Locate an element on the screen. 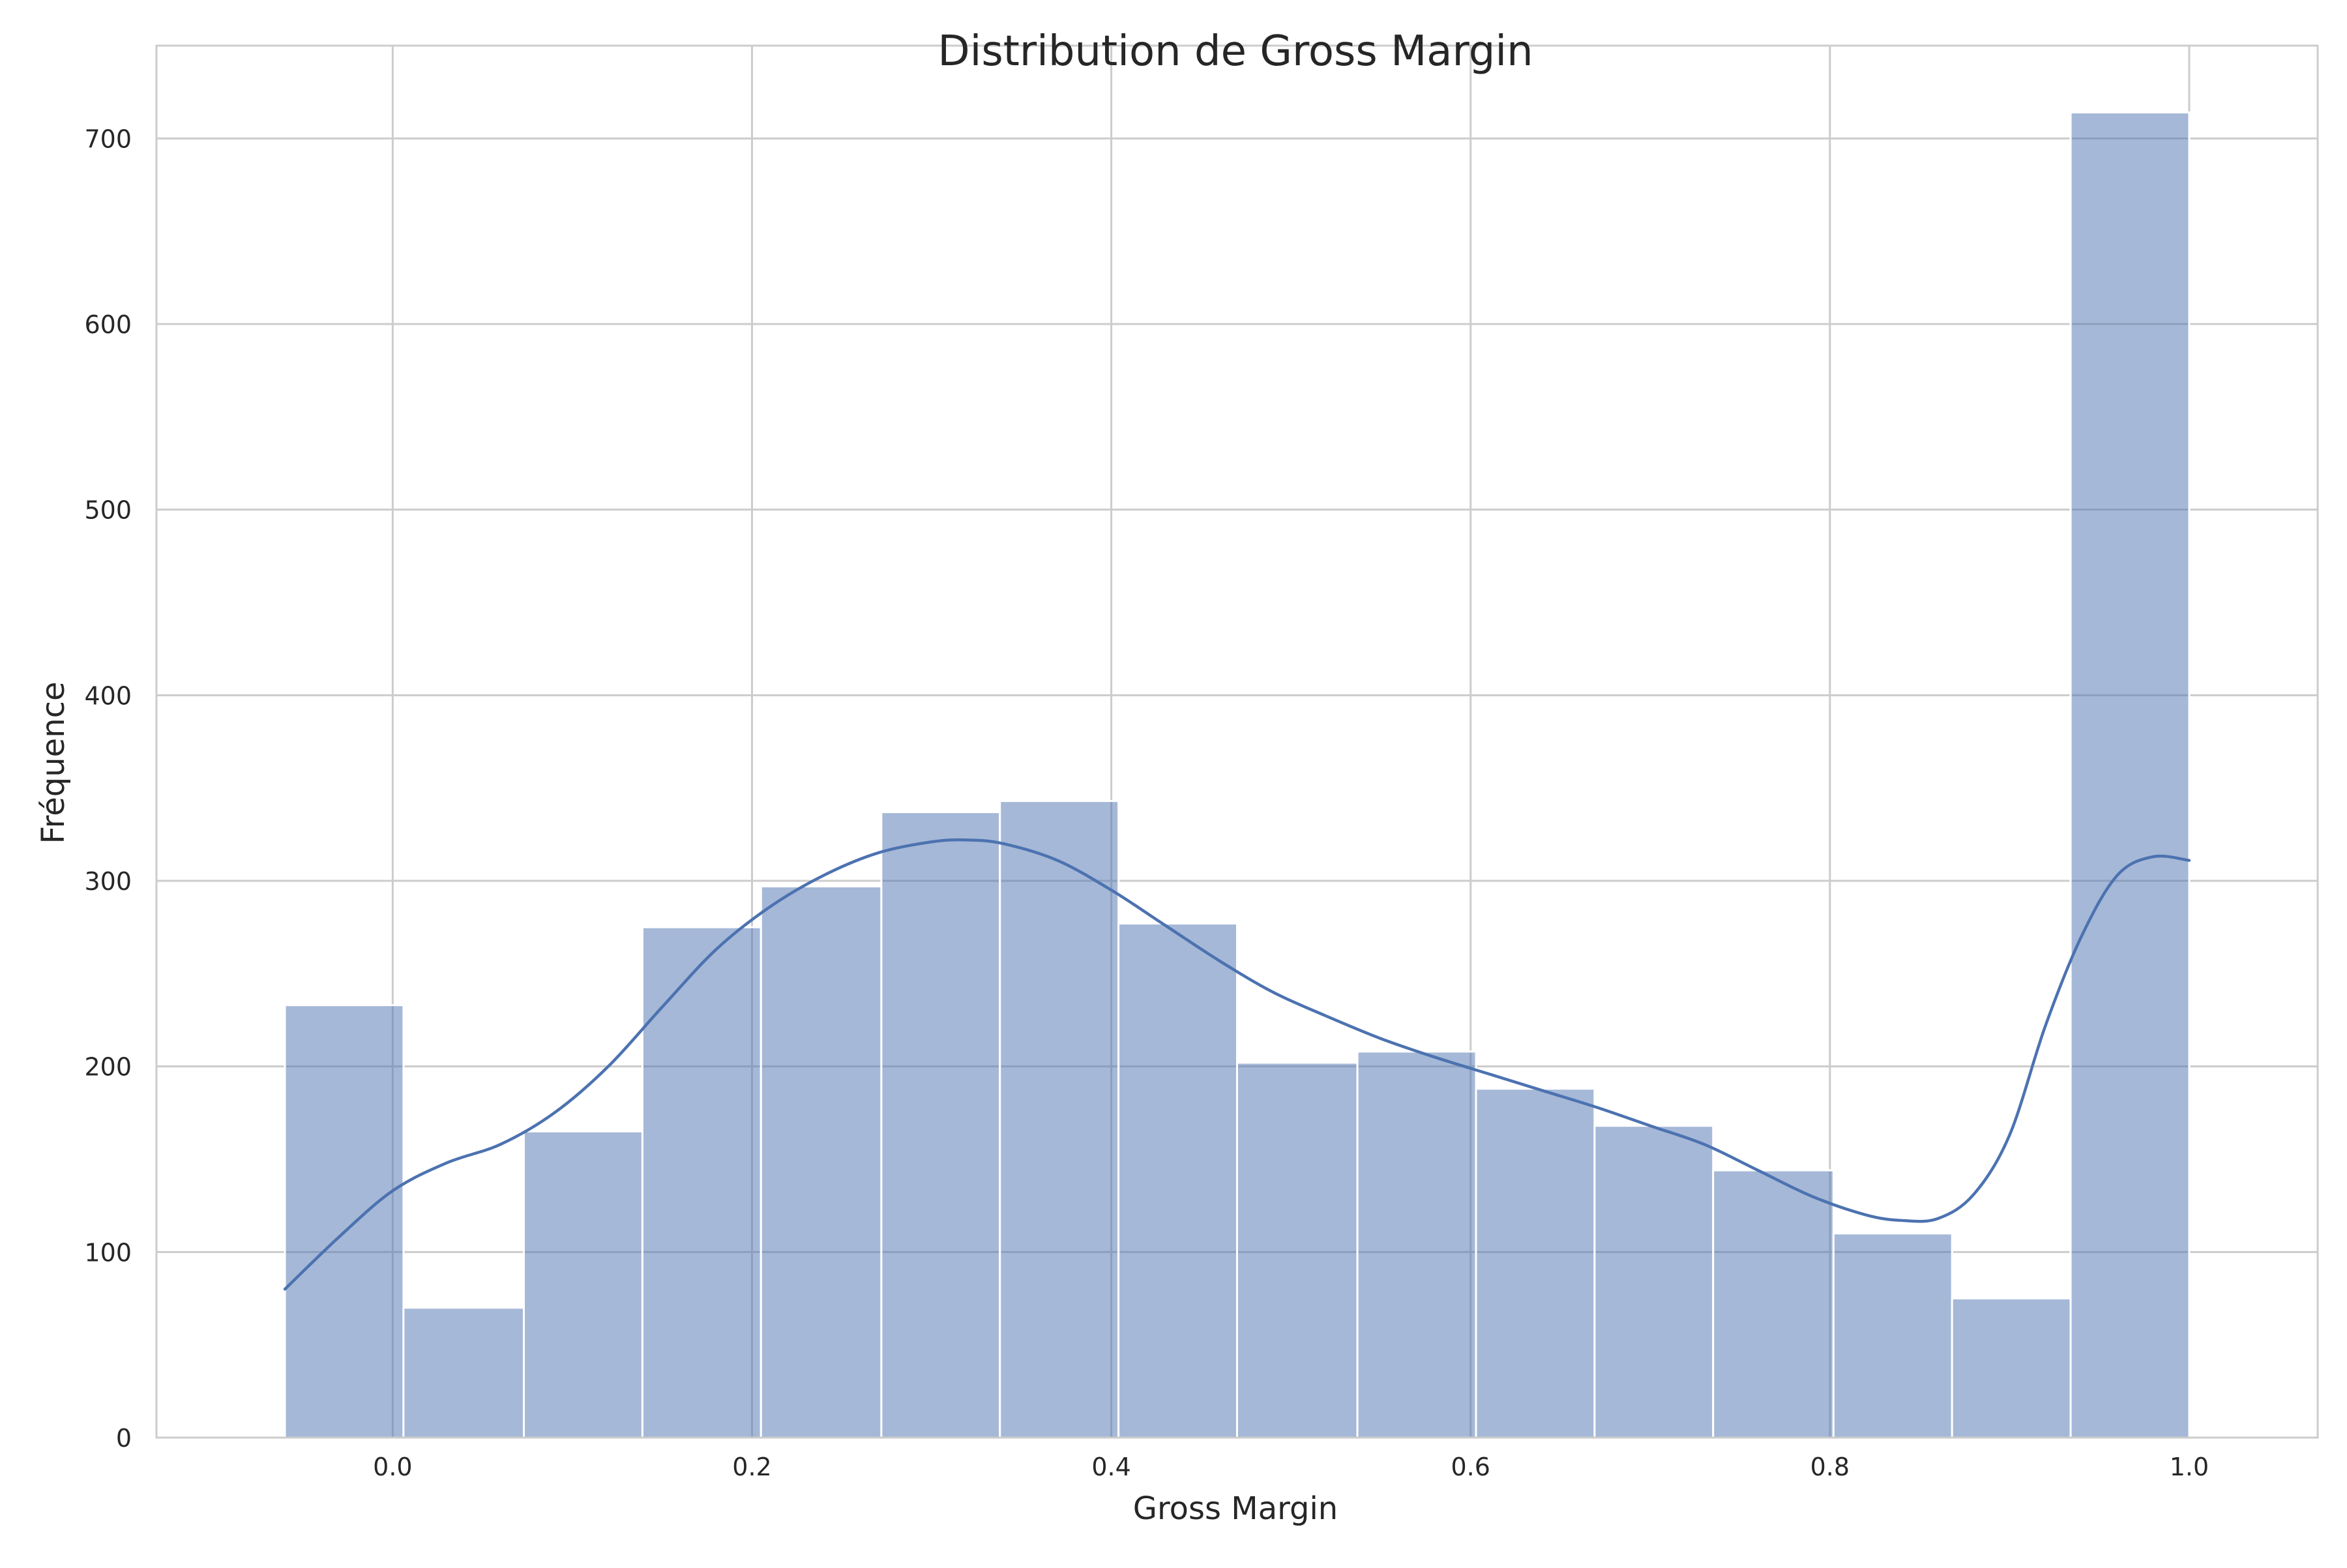  x-tick-label: 0.8 is located at coordinates (1830, 1467).